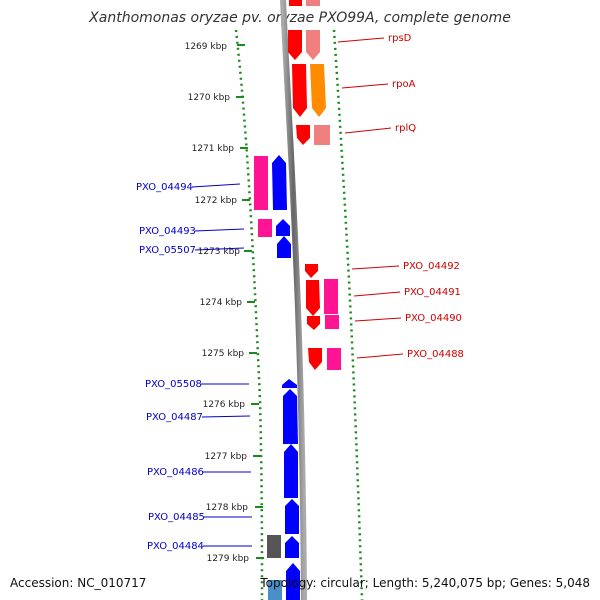 This screenshot has height=600, width=600. Describe the element at coordinates (348, 314) in the screenshot. I see `right-guide-line` at that location.